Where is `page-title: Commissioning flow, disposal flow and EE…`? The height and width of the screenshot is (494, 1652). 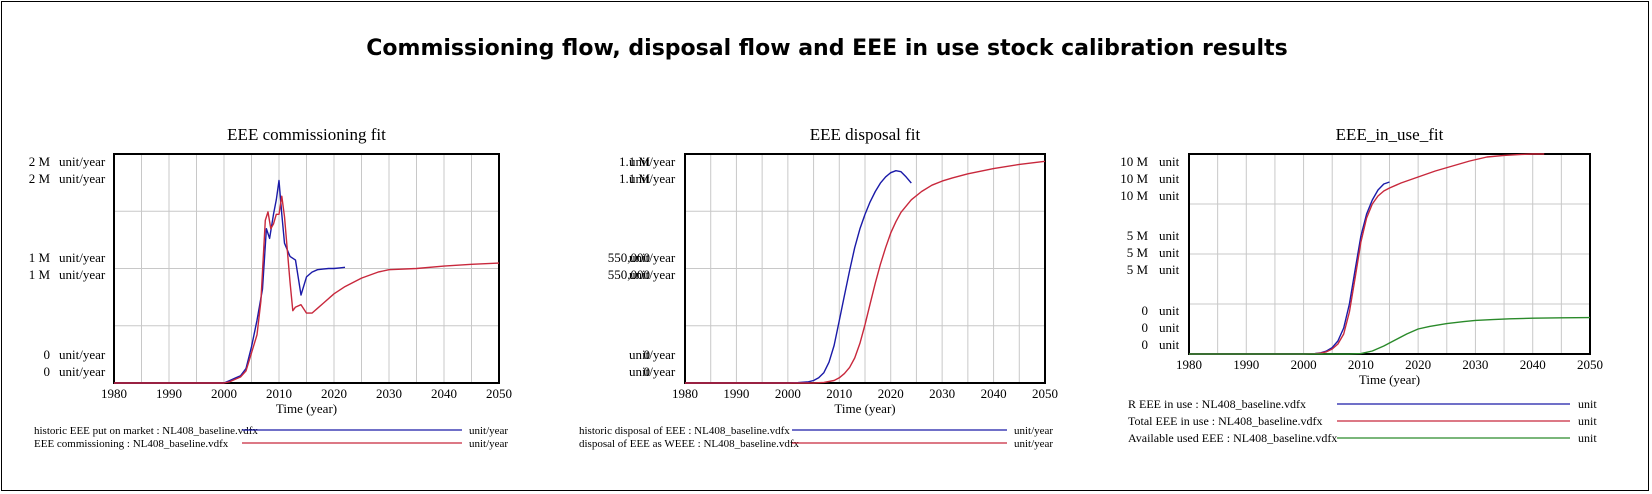
page-title: Commissioning flow, disposal flow and EE… is located at coordinates (827, 48).